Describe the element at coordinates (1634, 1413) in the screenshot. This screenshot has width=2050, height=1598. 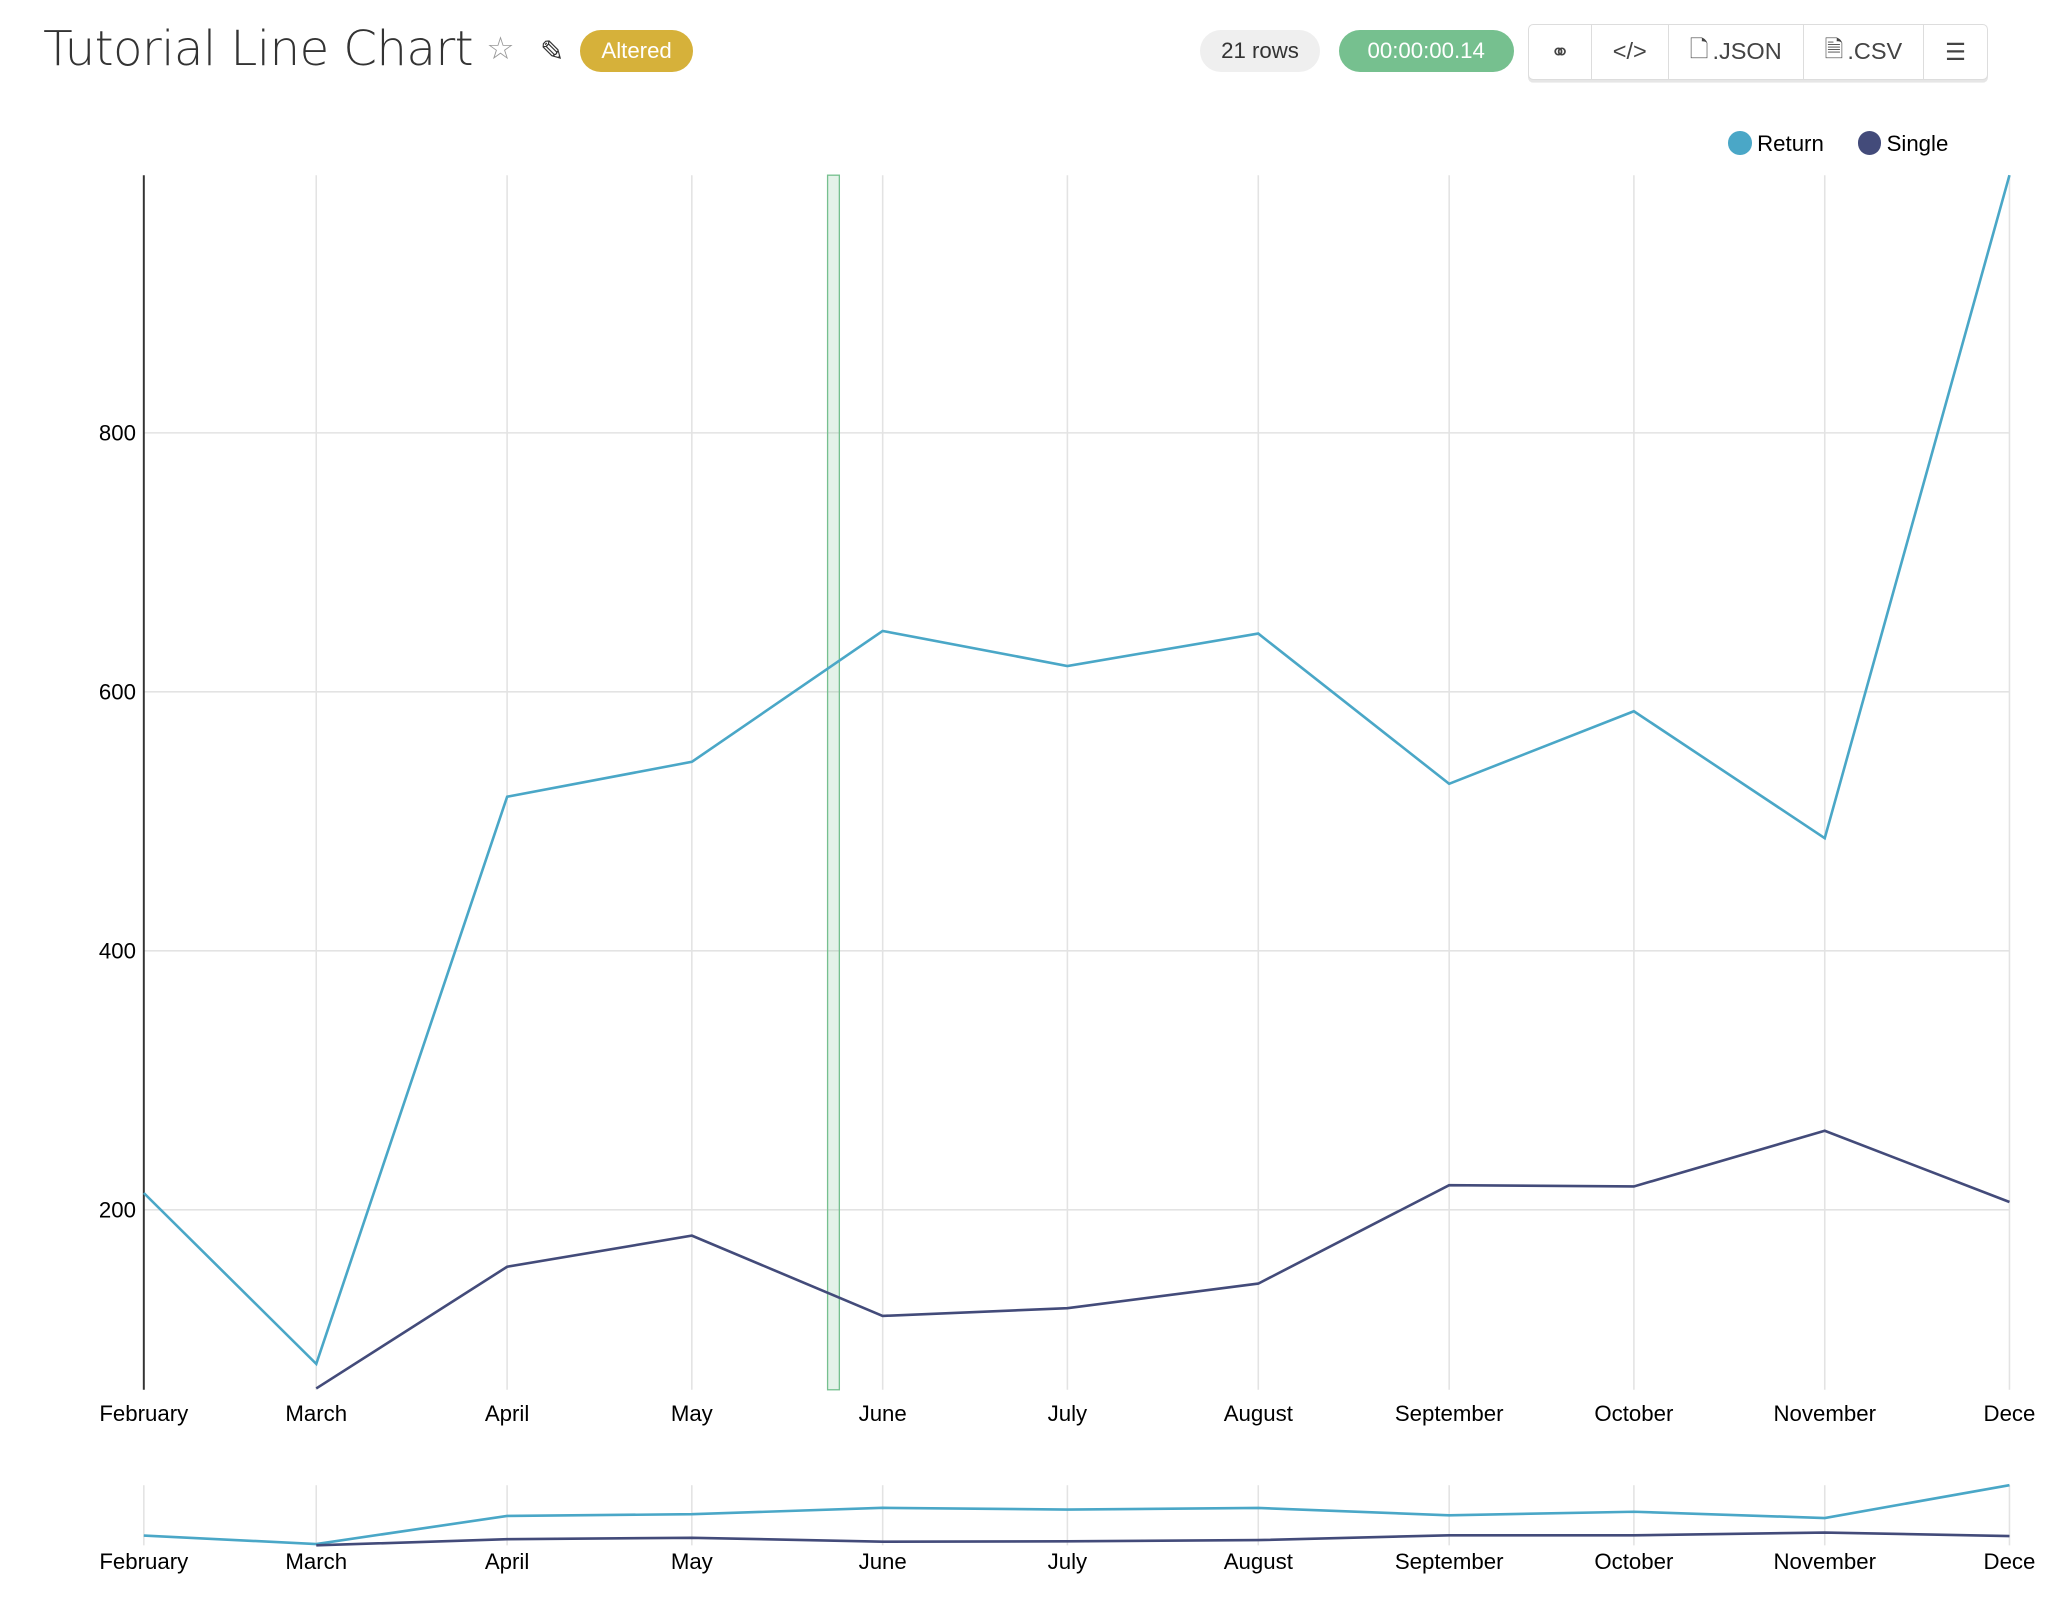
I see `x-tick-label: October` at that location.